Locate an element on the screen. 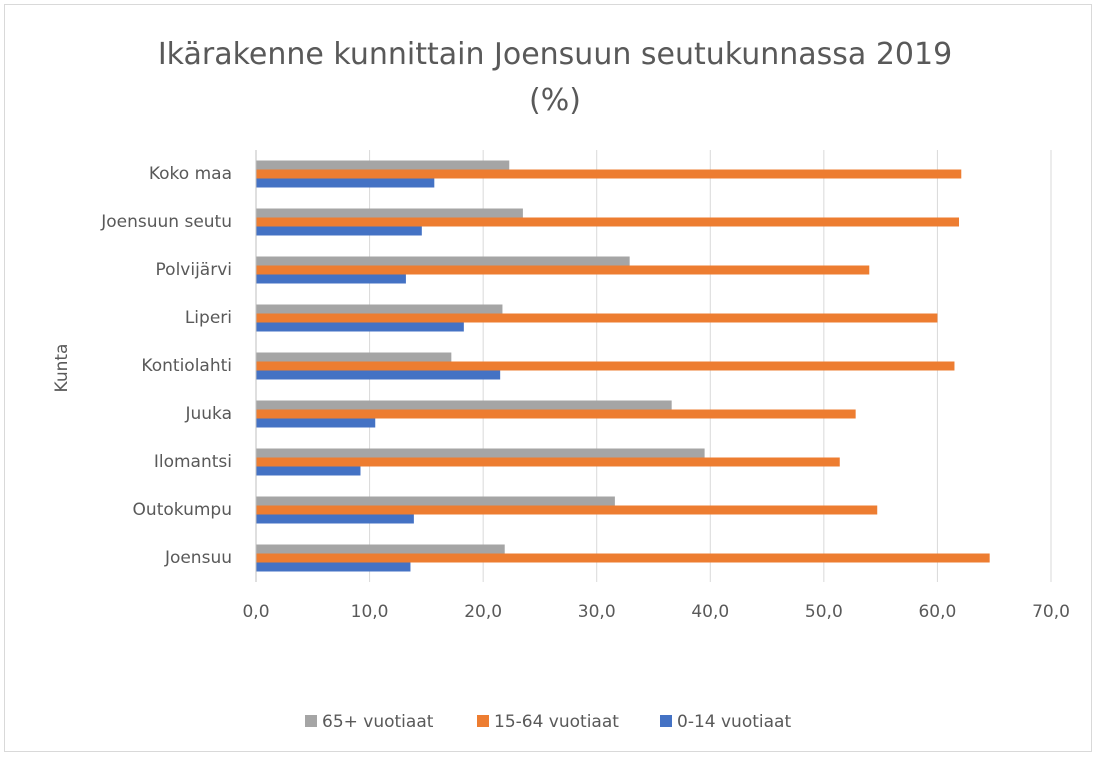 The image size is (1097, 758). x-tick-label: 70,0 is located at coordinates (1051, 612).